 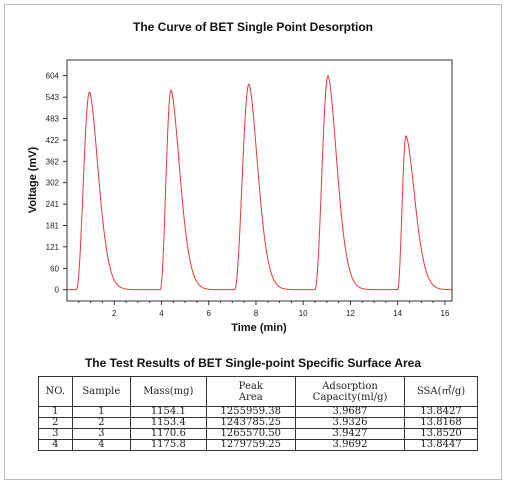 I want to click on cell-ssa: 13.8168, so click(x=441, y=423).